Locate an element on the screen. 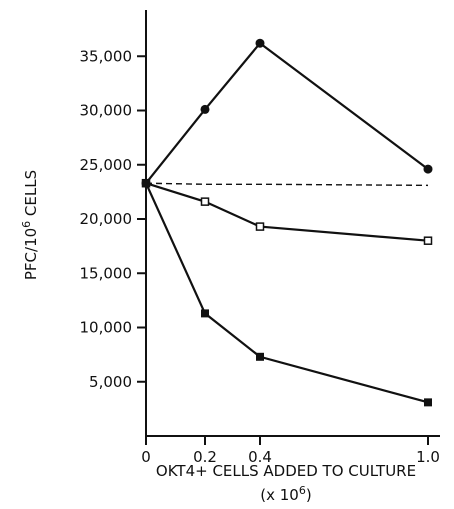  y-axis-title-end: CELLS is located at coordinates (31, 195).